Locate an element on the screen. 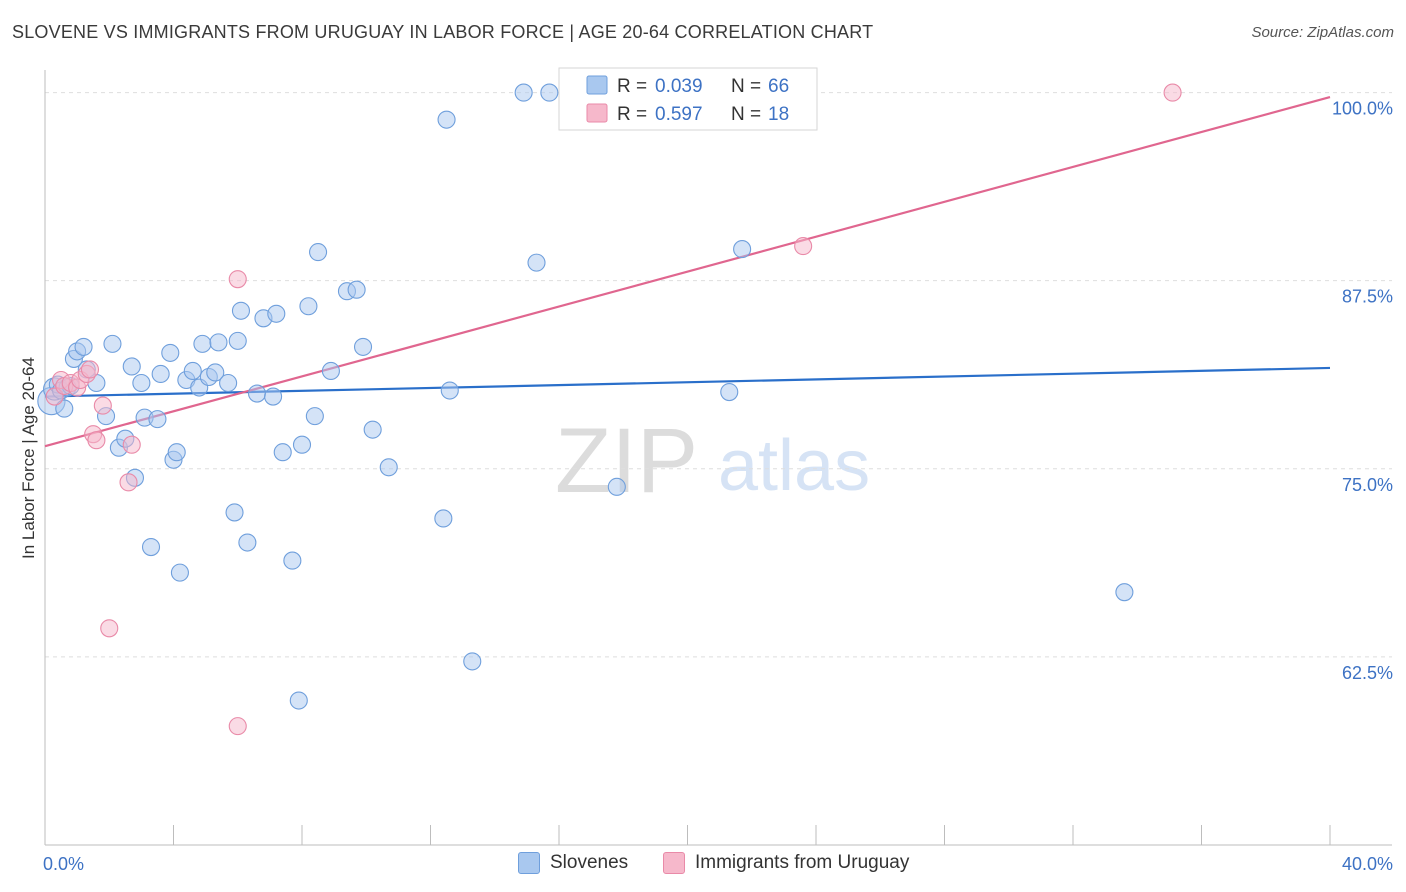 The width and height of the screenshot is (1406, 892). legend-r-label-1: R = is located at coordinates (632, 86).